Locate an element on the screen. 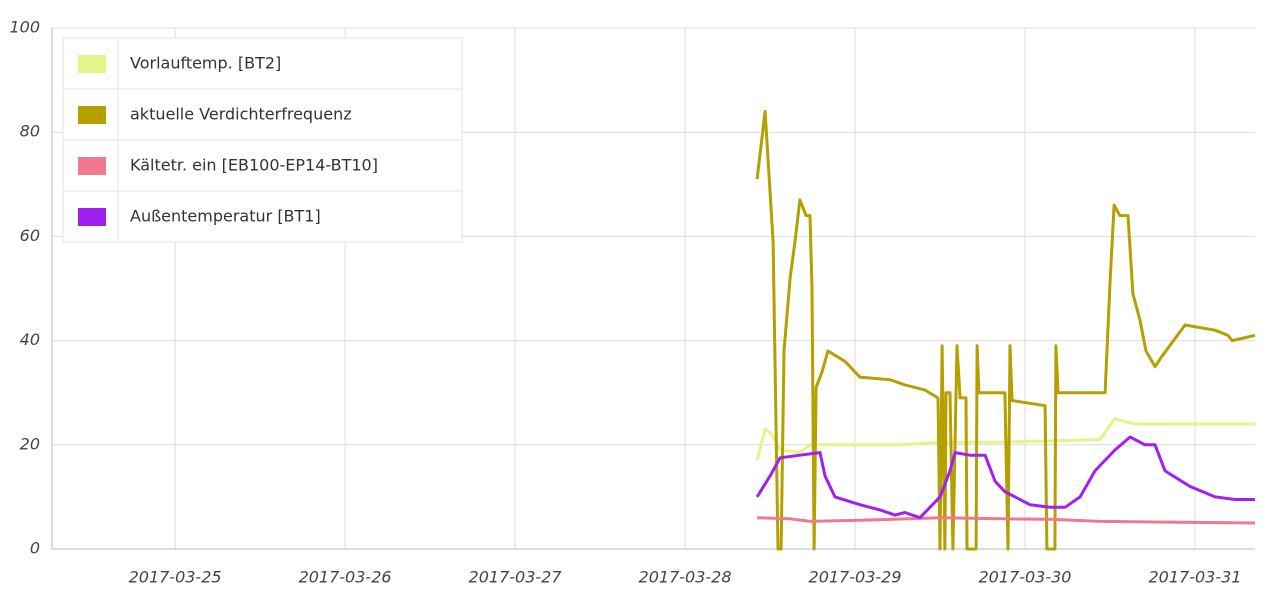 The height and width of the screenshot is (598, 1280). y-tick-label: 100 is located at coordinates (24, 27).